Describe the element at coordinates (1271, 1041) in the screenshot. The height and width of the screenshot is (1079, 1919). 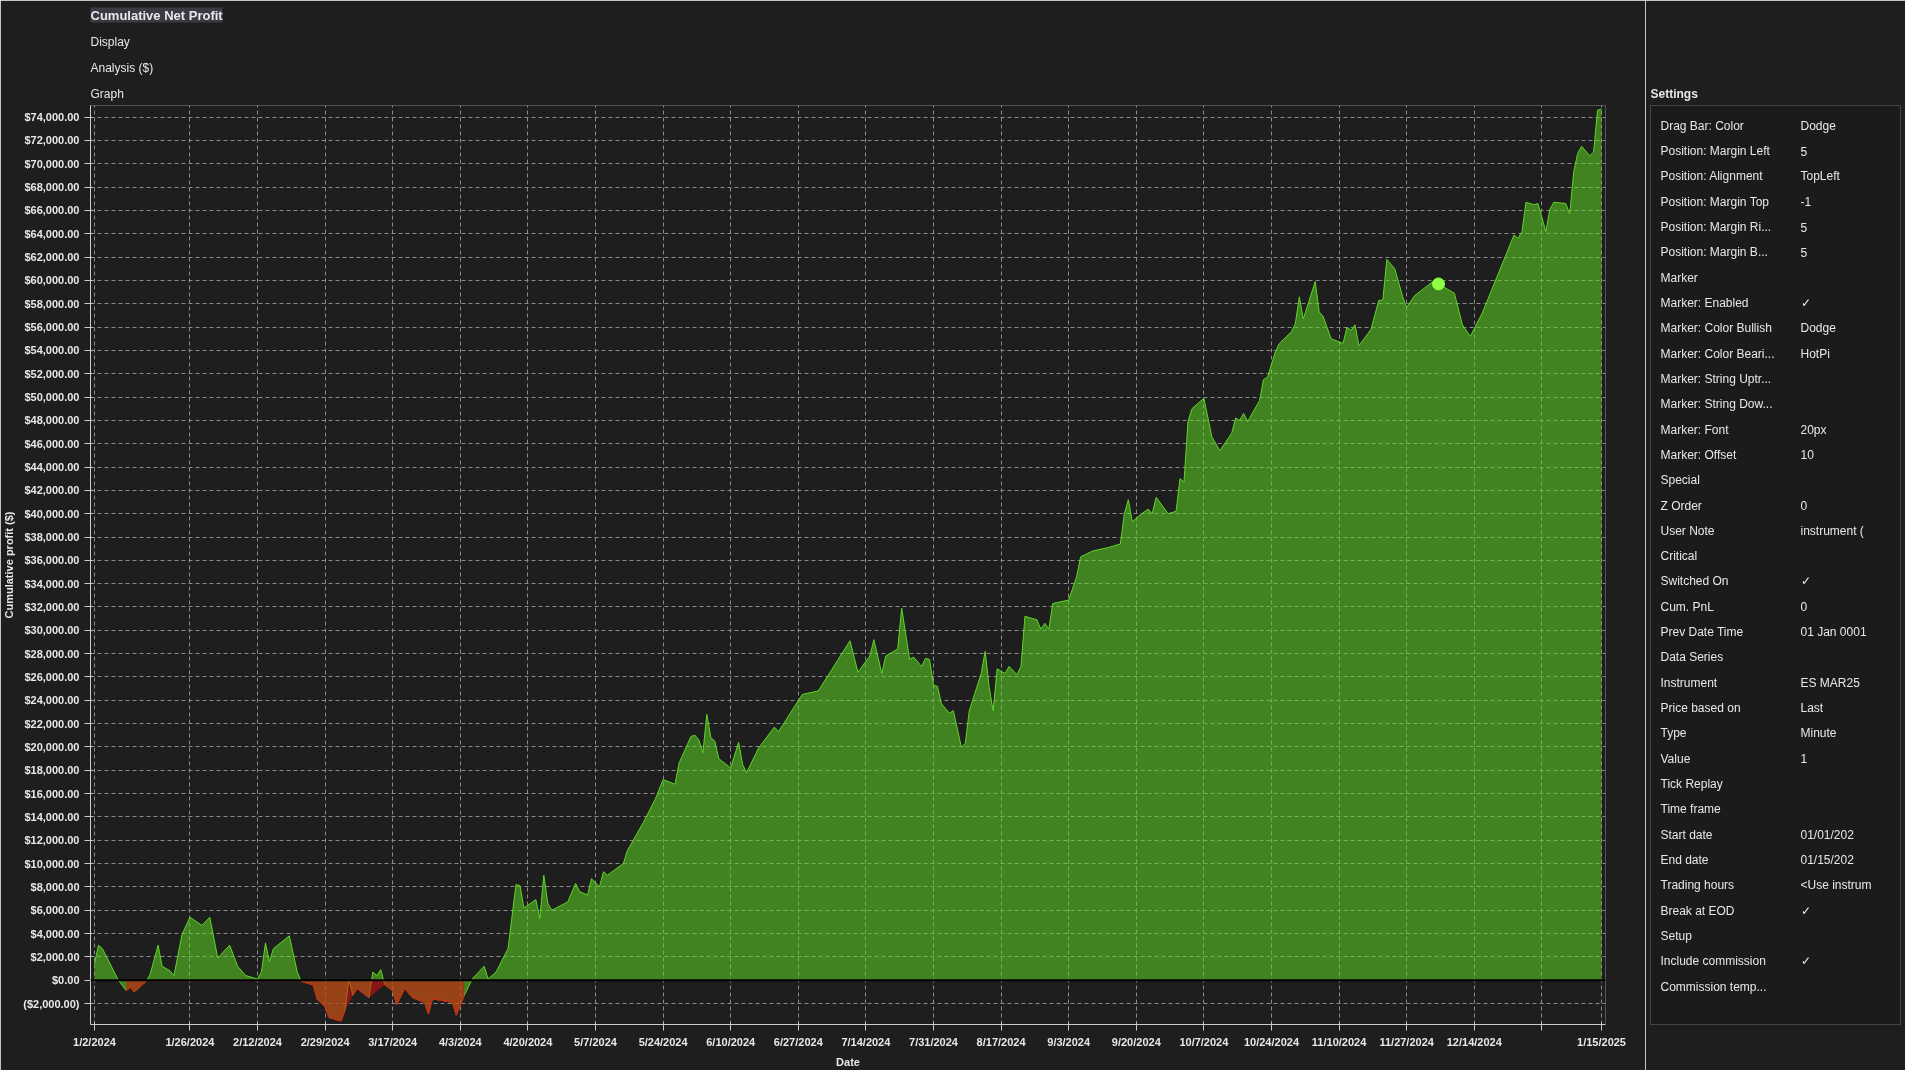
I see `x-tick-label: 10/24/2024` at that location.